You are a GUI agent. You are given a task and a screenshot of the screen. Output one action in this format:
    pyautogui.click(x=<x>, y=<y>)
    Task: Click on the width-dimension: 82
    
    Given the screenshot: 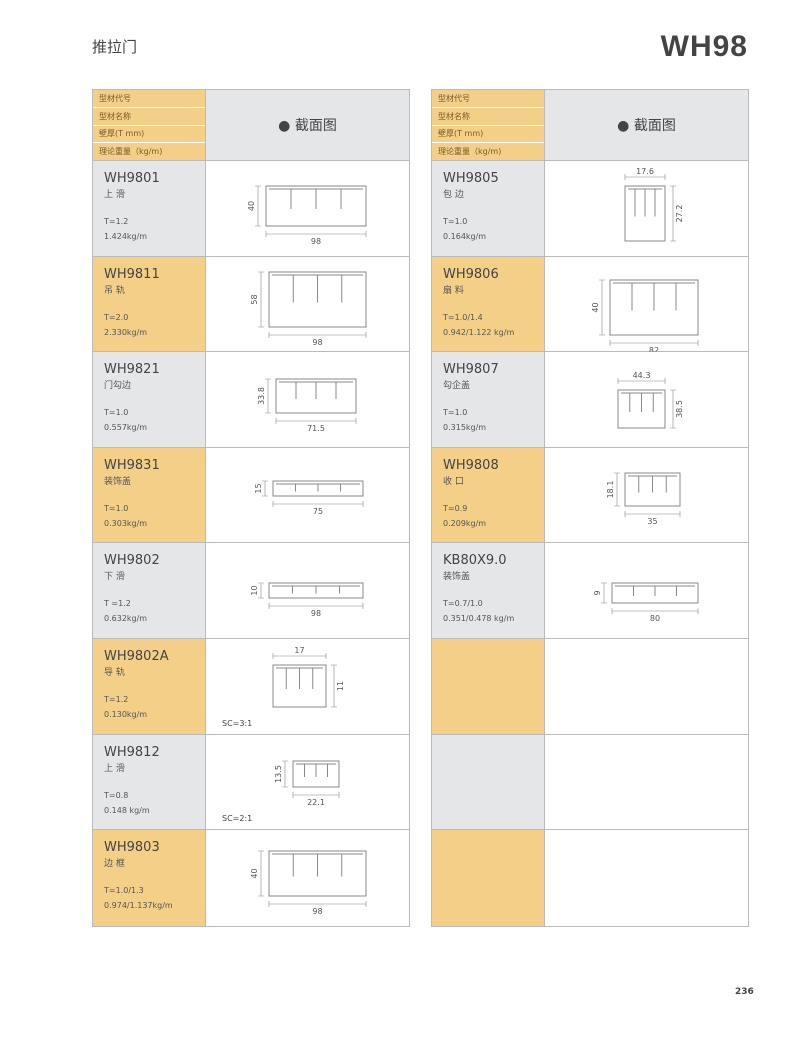 What is the action you would take?
    pyautogui.click(x=654, y=349)
    